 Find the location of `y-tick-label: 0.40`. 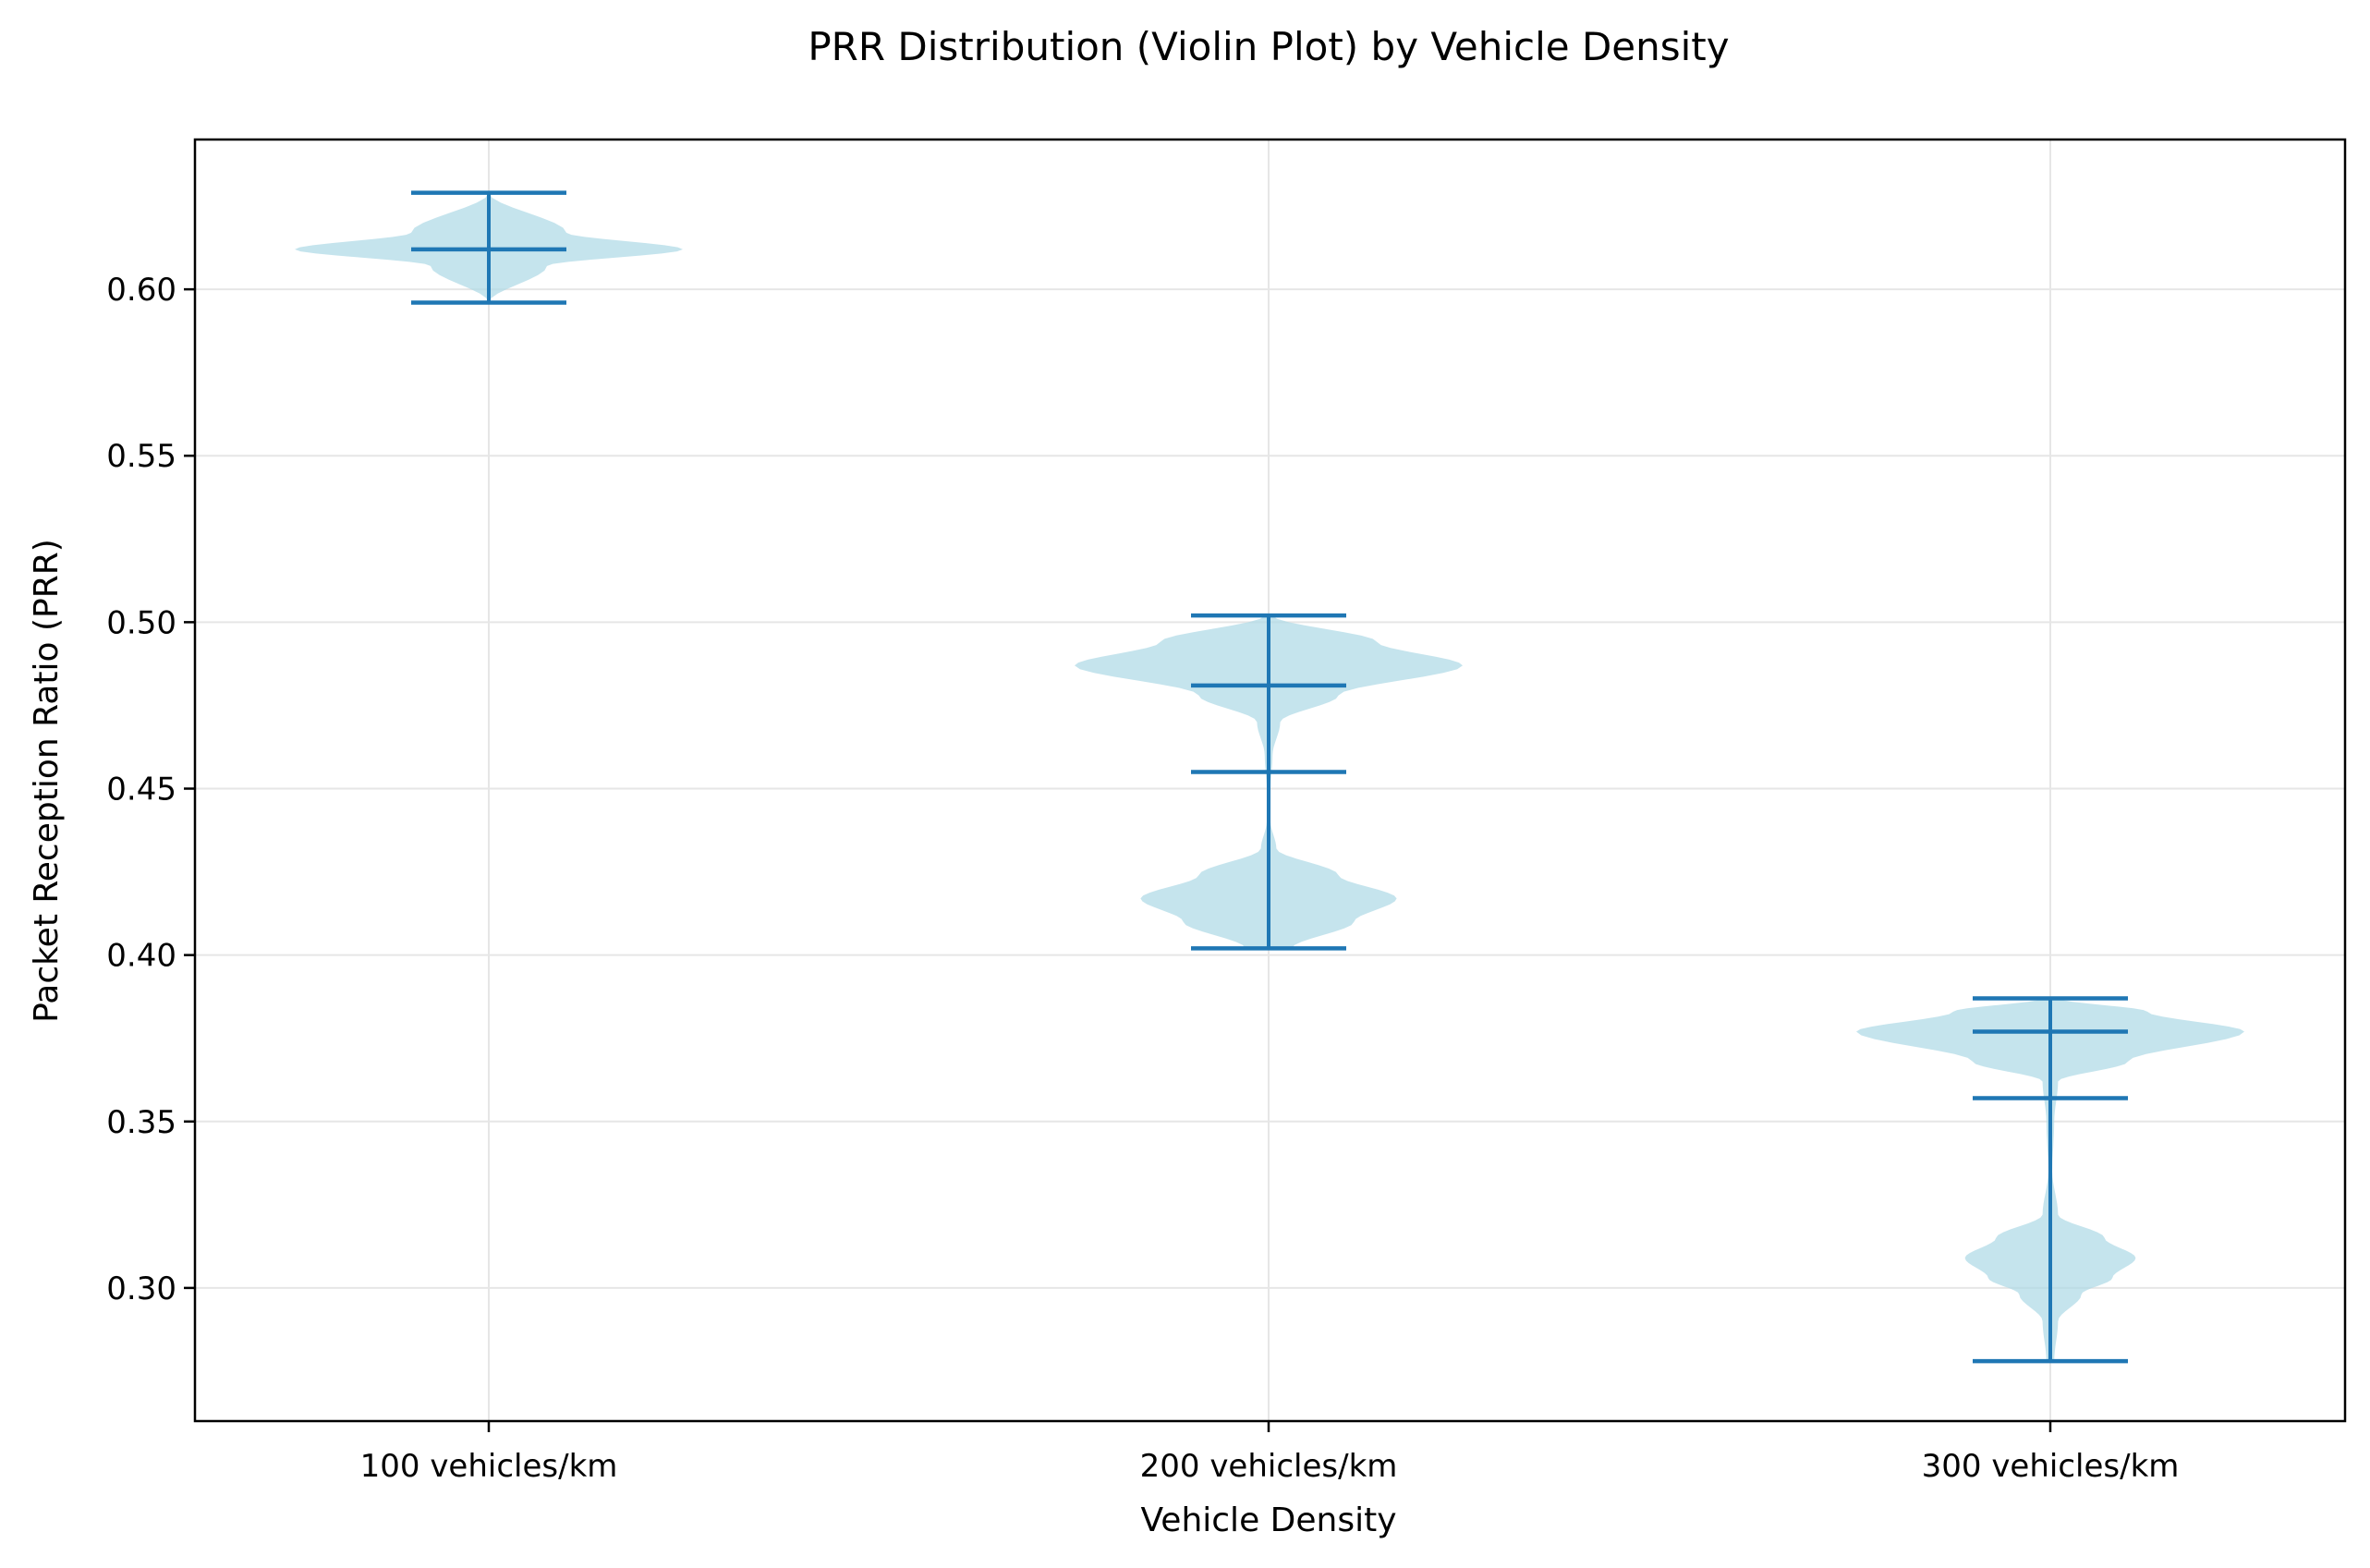

y-tick-label: 0.40 is located at coordinates (141, 956).